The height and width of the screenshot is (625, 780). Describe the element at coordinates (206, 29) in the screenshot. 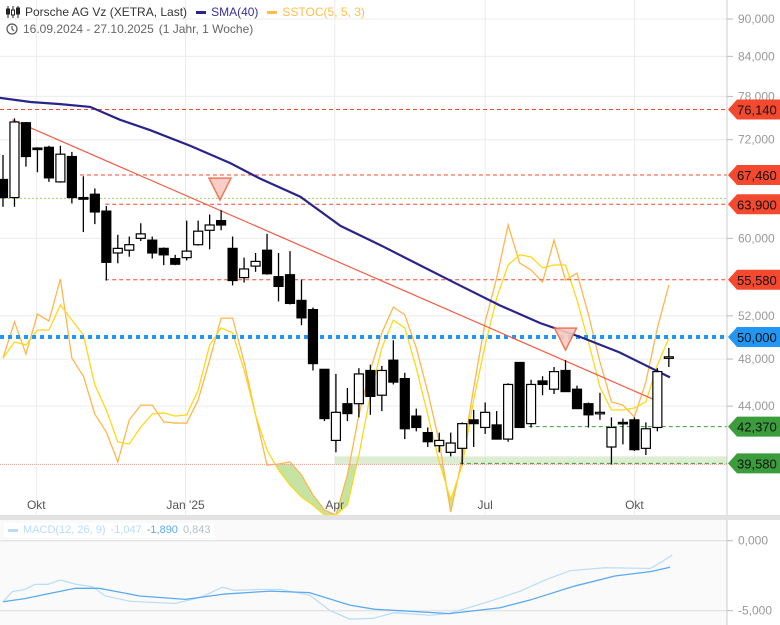

I see `period-label: (1 Jahr, 1 Woche)` at that location.